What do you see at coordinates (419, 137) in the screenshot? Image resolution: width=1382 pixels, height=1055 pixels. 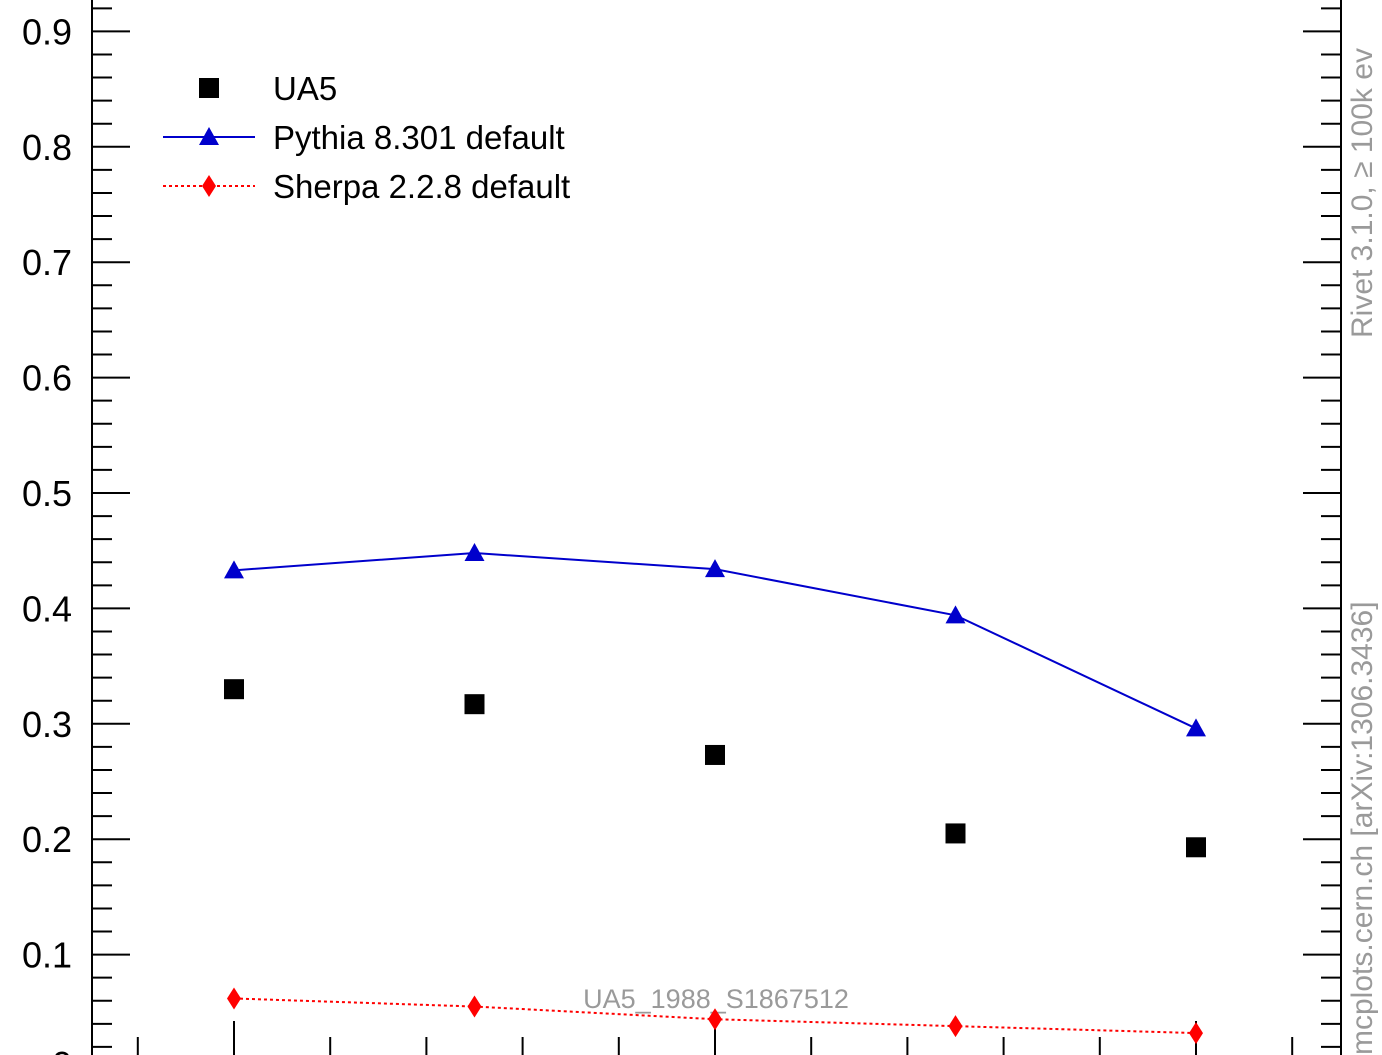 I see `legend-label: Pythia 8.301 default` at bounding box center [419, 137].